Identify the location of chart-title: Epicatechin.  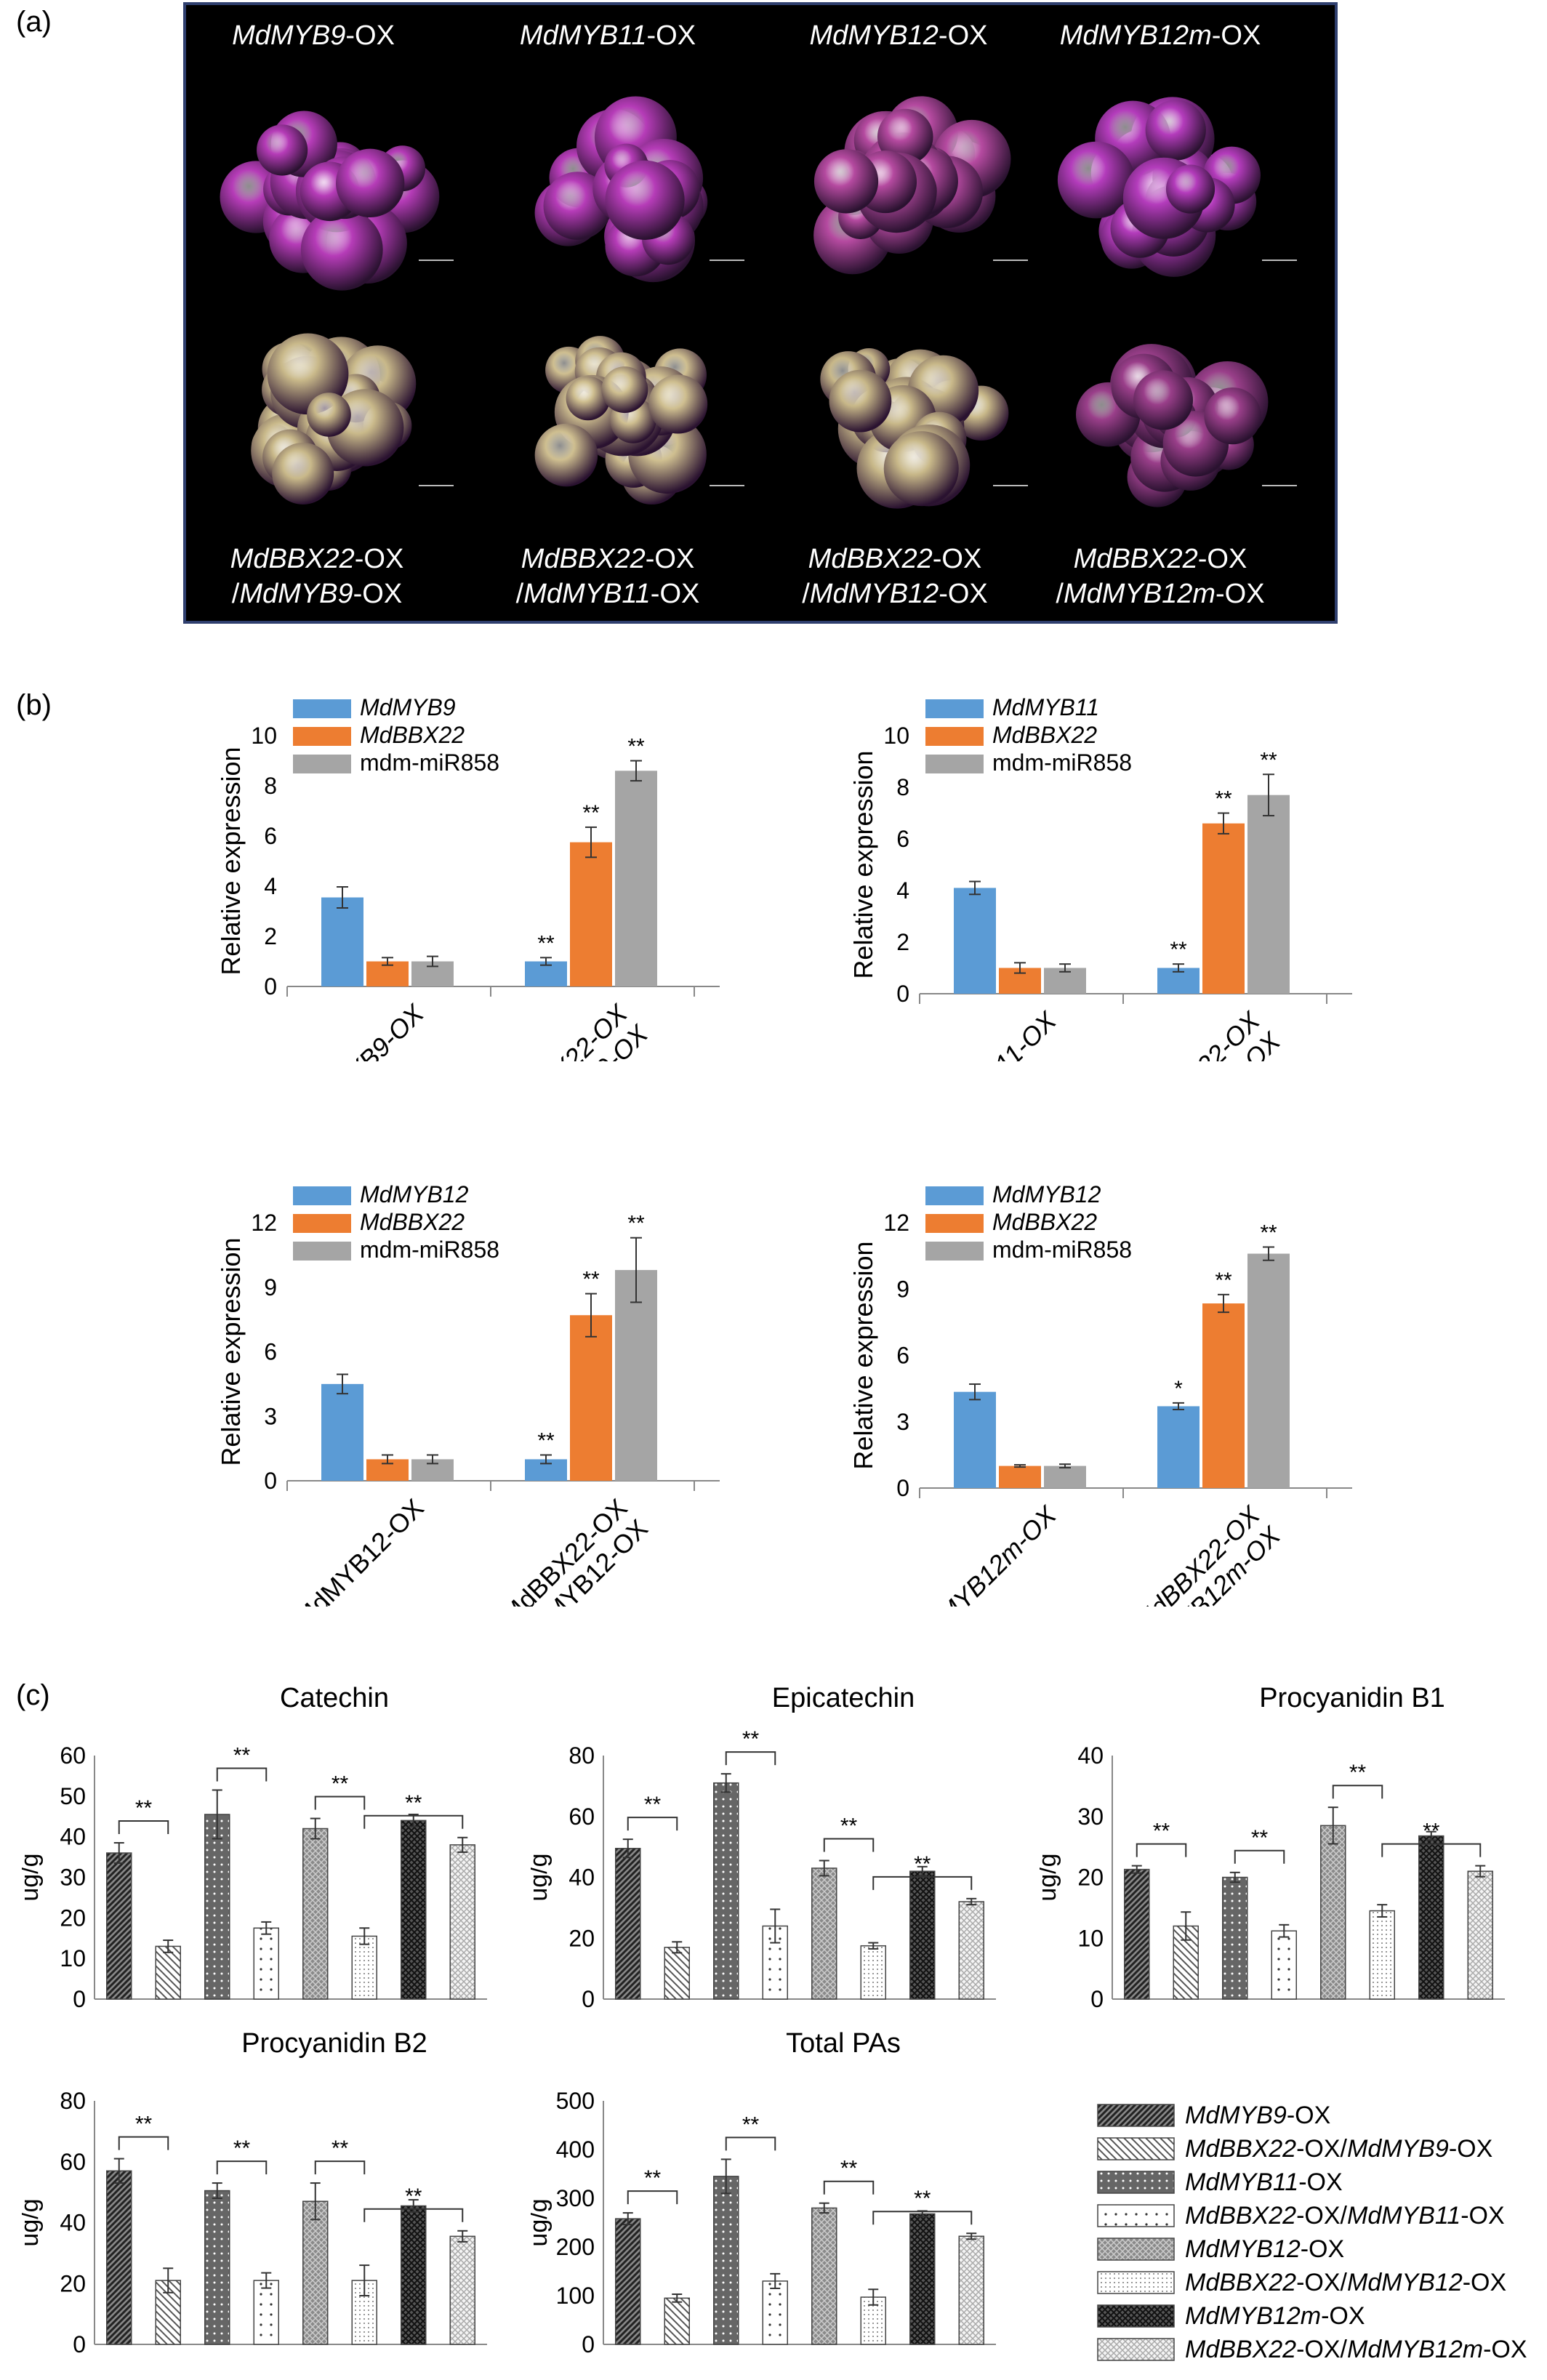
(843, 1698).